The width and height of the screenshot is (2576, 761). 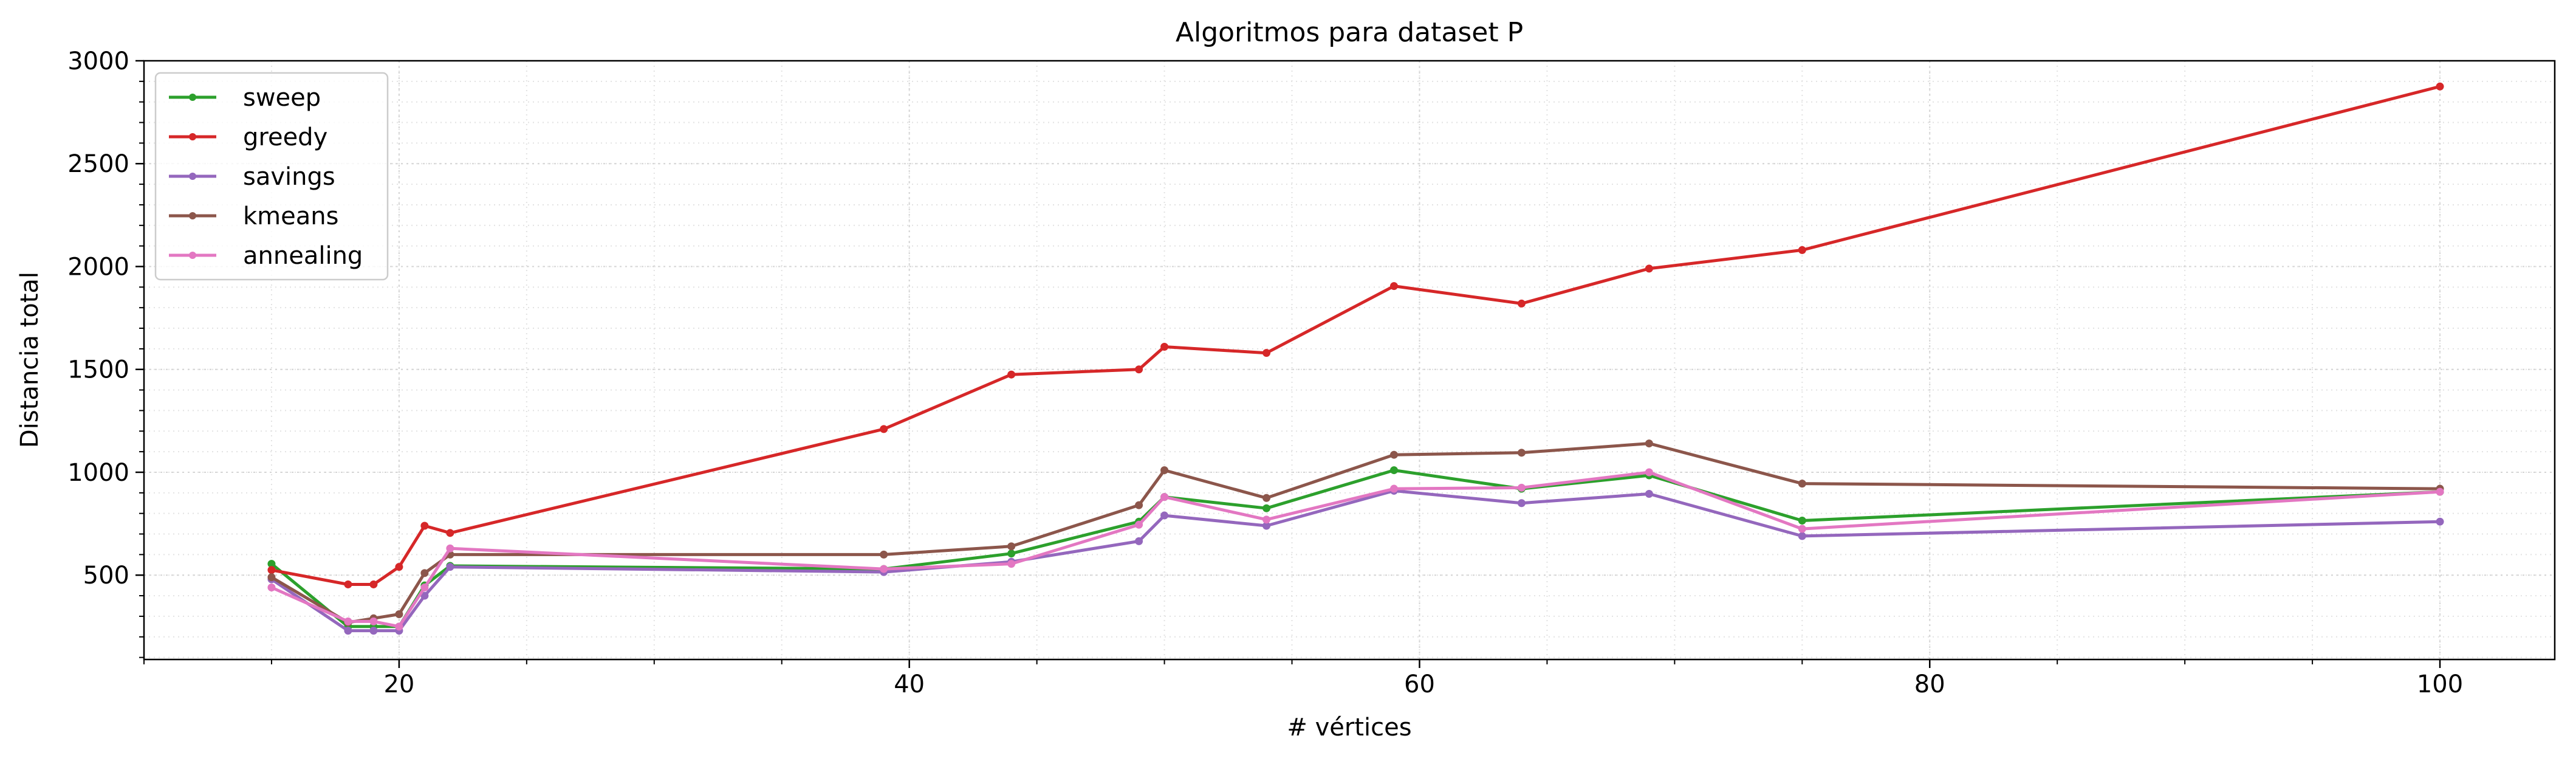 I want to click on x-tick-label: 40, so click(x=909, y=684).